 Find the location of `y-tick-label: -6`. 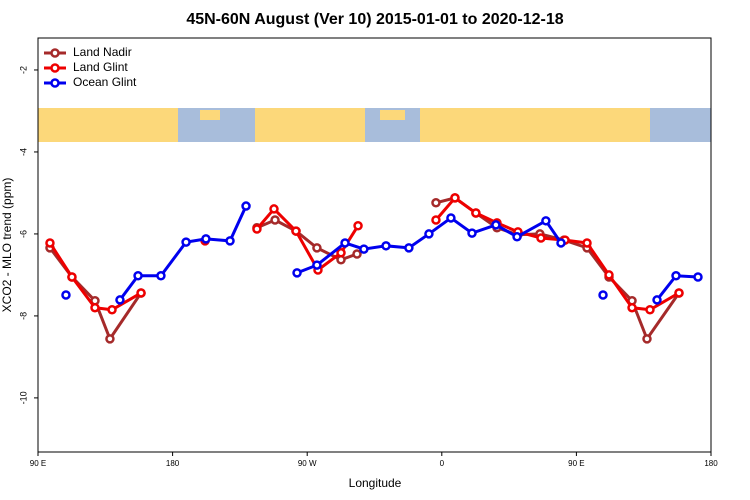

y-tick-label: -6 is located at coordinates (23, 234).